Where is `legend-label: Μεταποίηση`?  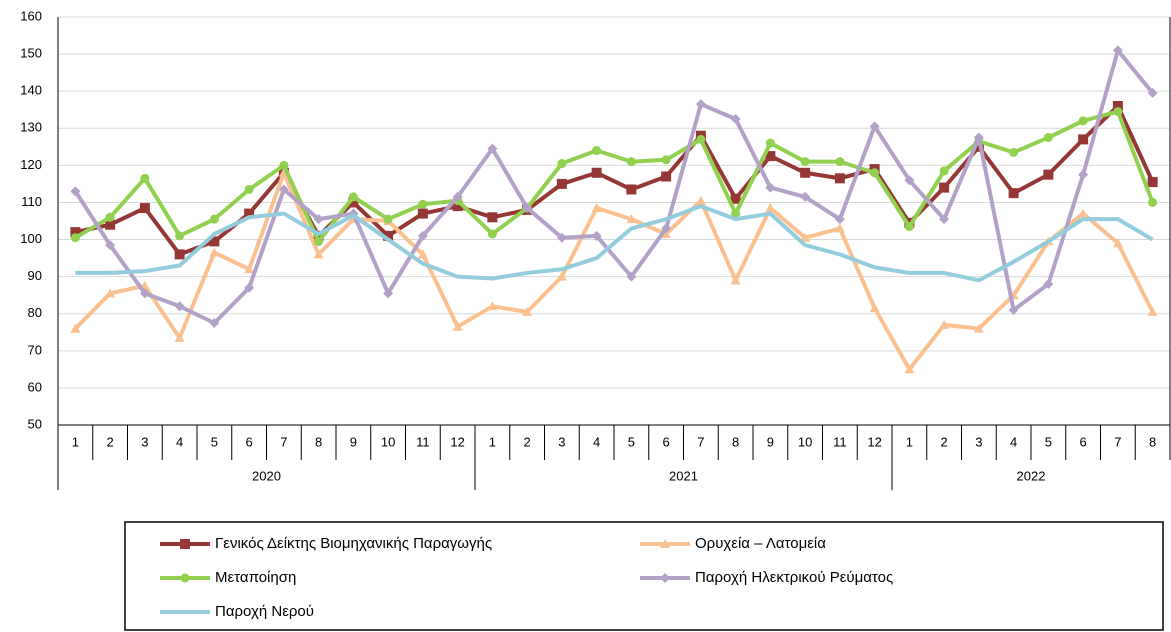 legend-label: Μεταποίηση is located at coordinates (255, 577).